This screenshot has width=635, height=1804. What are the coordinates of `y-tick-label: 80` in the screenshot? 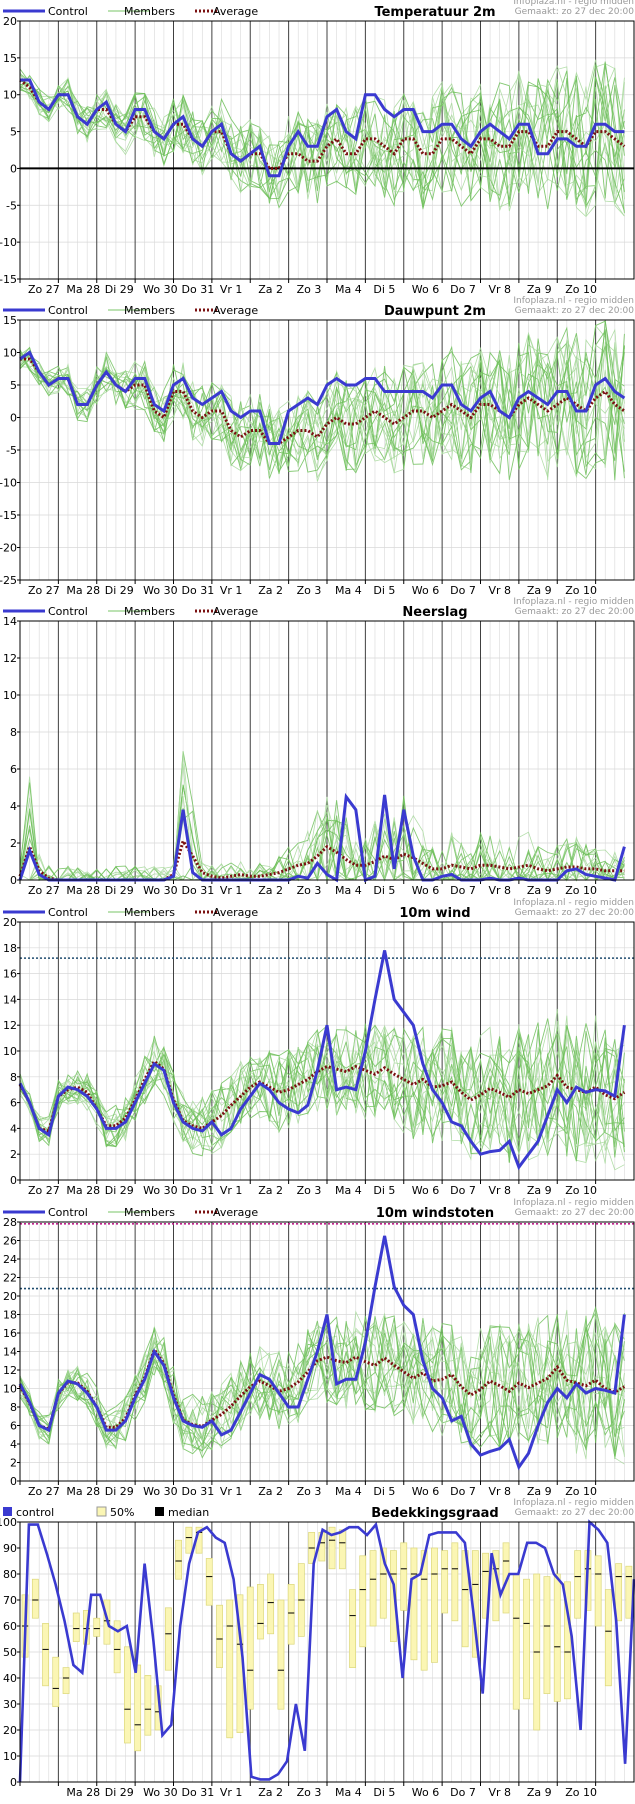 It's located at (10, 1574).